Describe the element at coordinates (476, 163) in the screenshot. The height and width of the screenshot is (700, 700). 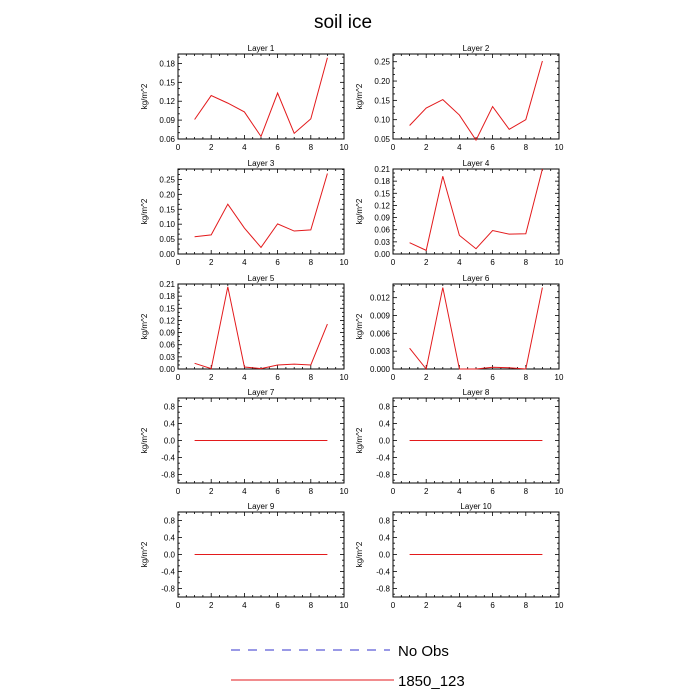
I see `panel-title: Layer 4` at that location.